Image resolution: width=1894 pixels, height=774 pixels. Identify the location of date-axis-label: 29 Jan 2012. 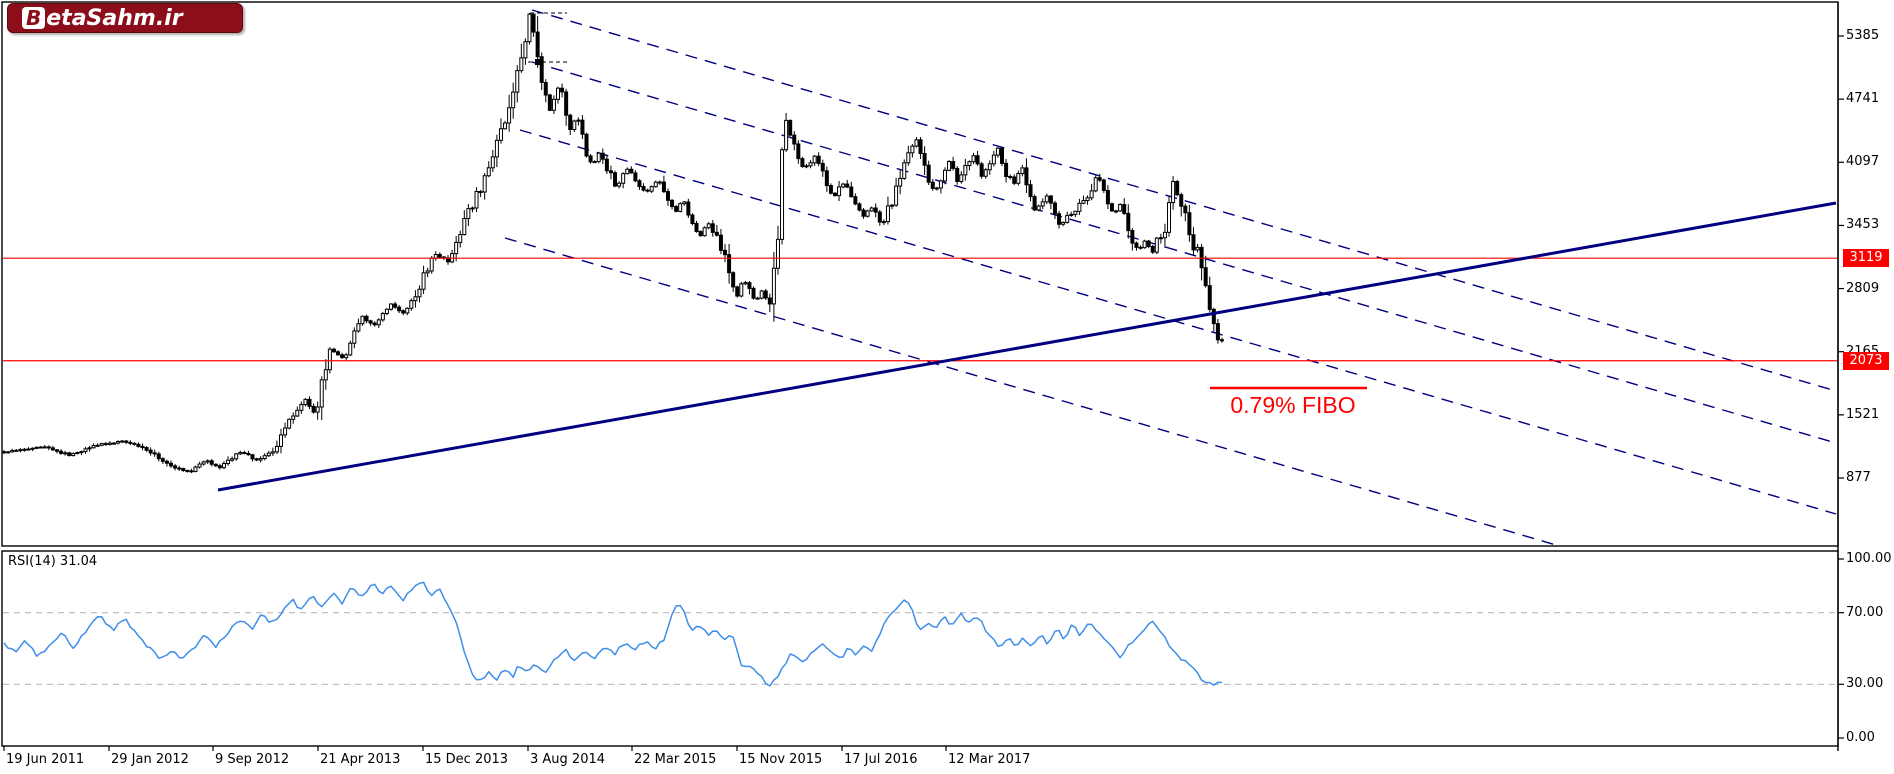
(150, 759).